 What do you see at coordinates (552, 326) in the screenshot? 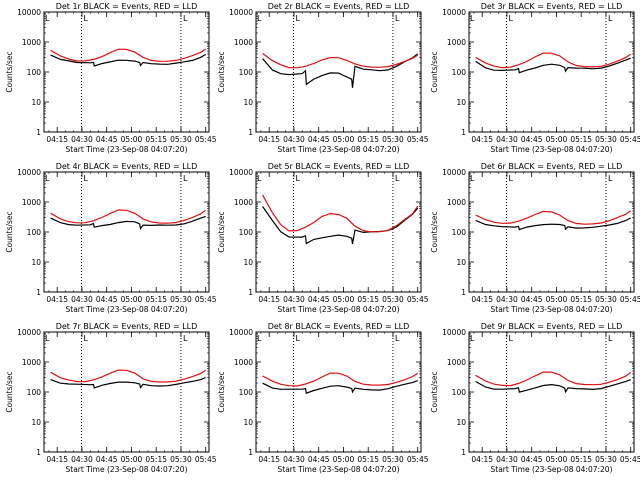
I see `chart-title: Det 9r BLACK = Events, RED = LLD` at bounding box center [552, 326].